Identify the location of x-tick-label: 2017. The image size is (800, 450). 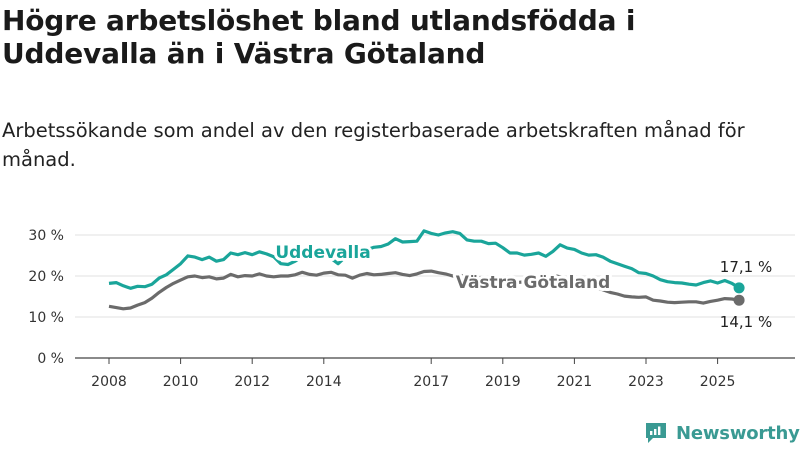
(431, 382).